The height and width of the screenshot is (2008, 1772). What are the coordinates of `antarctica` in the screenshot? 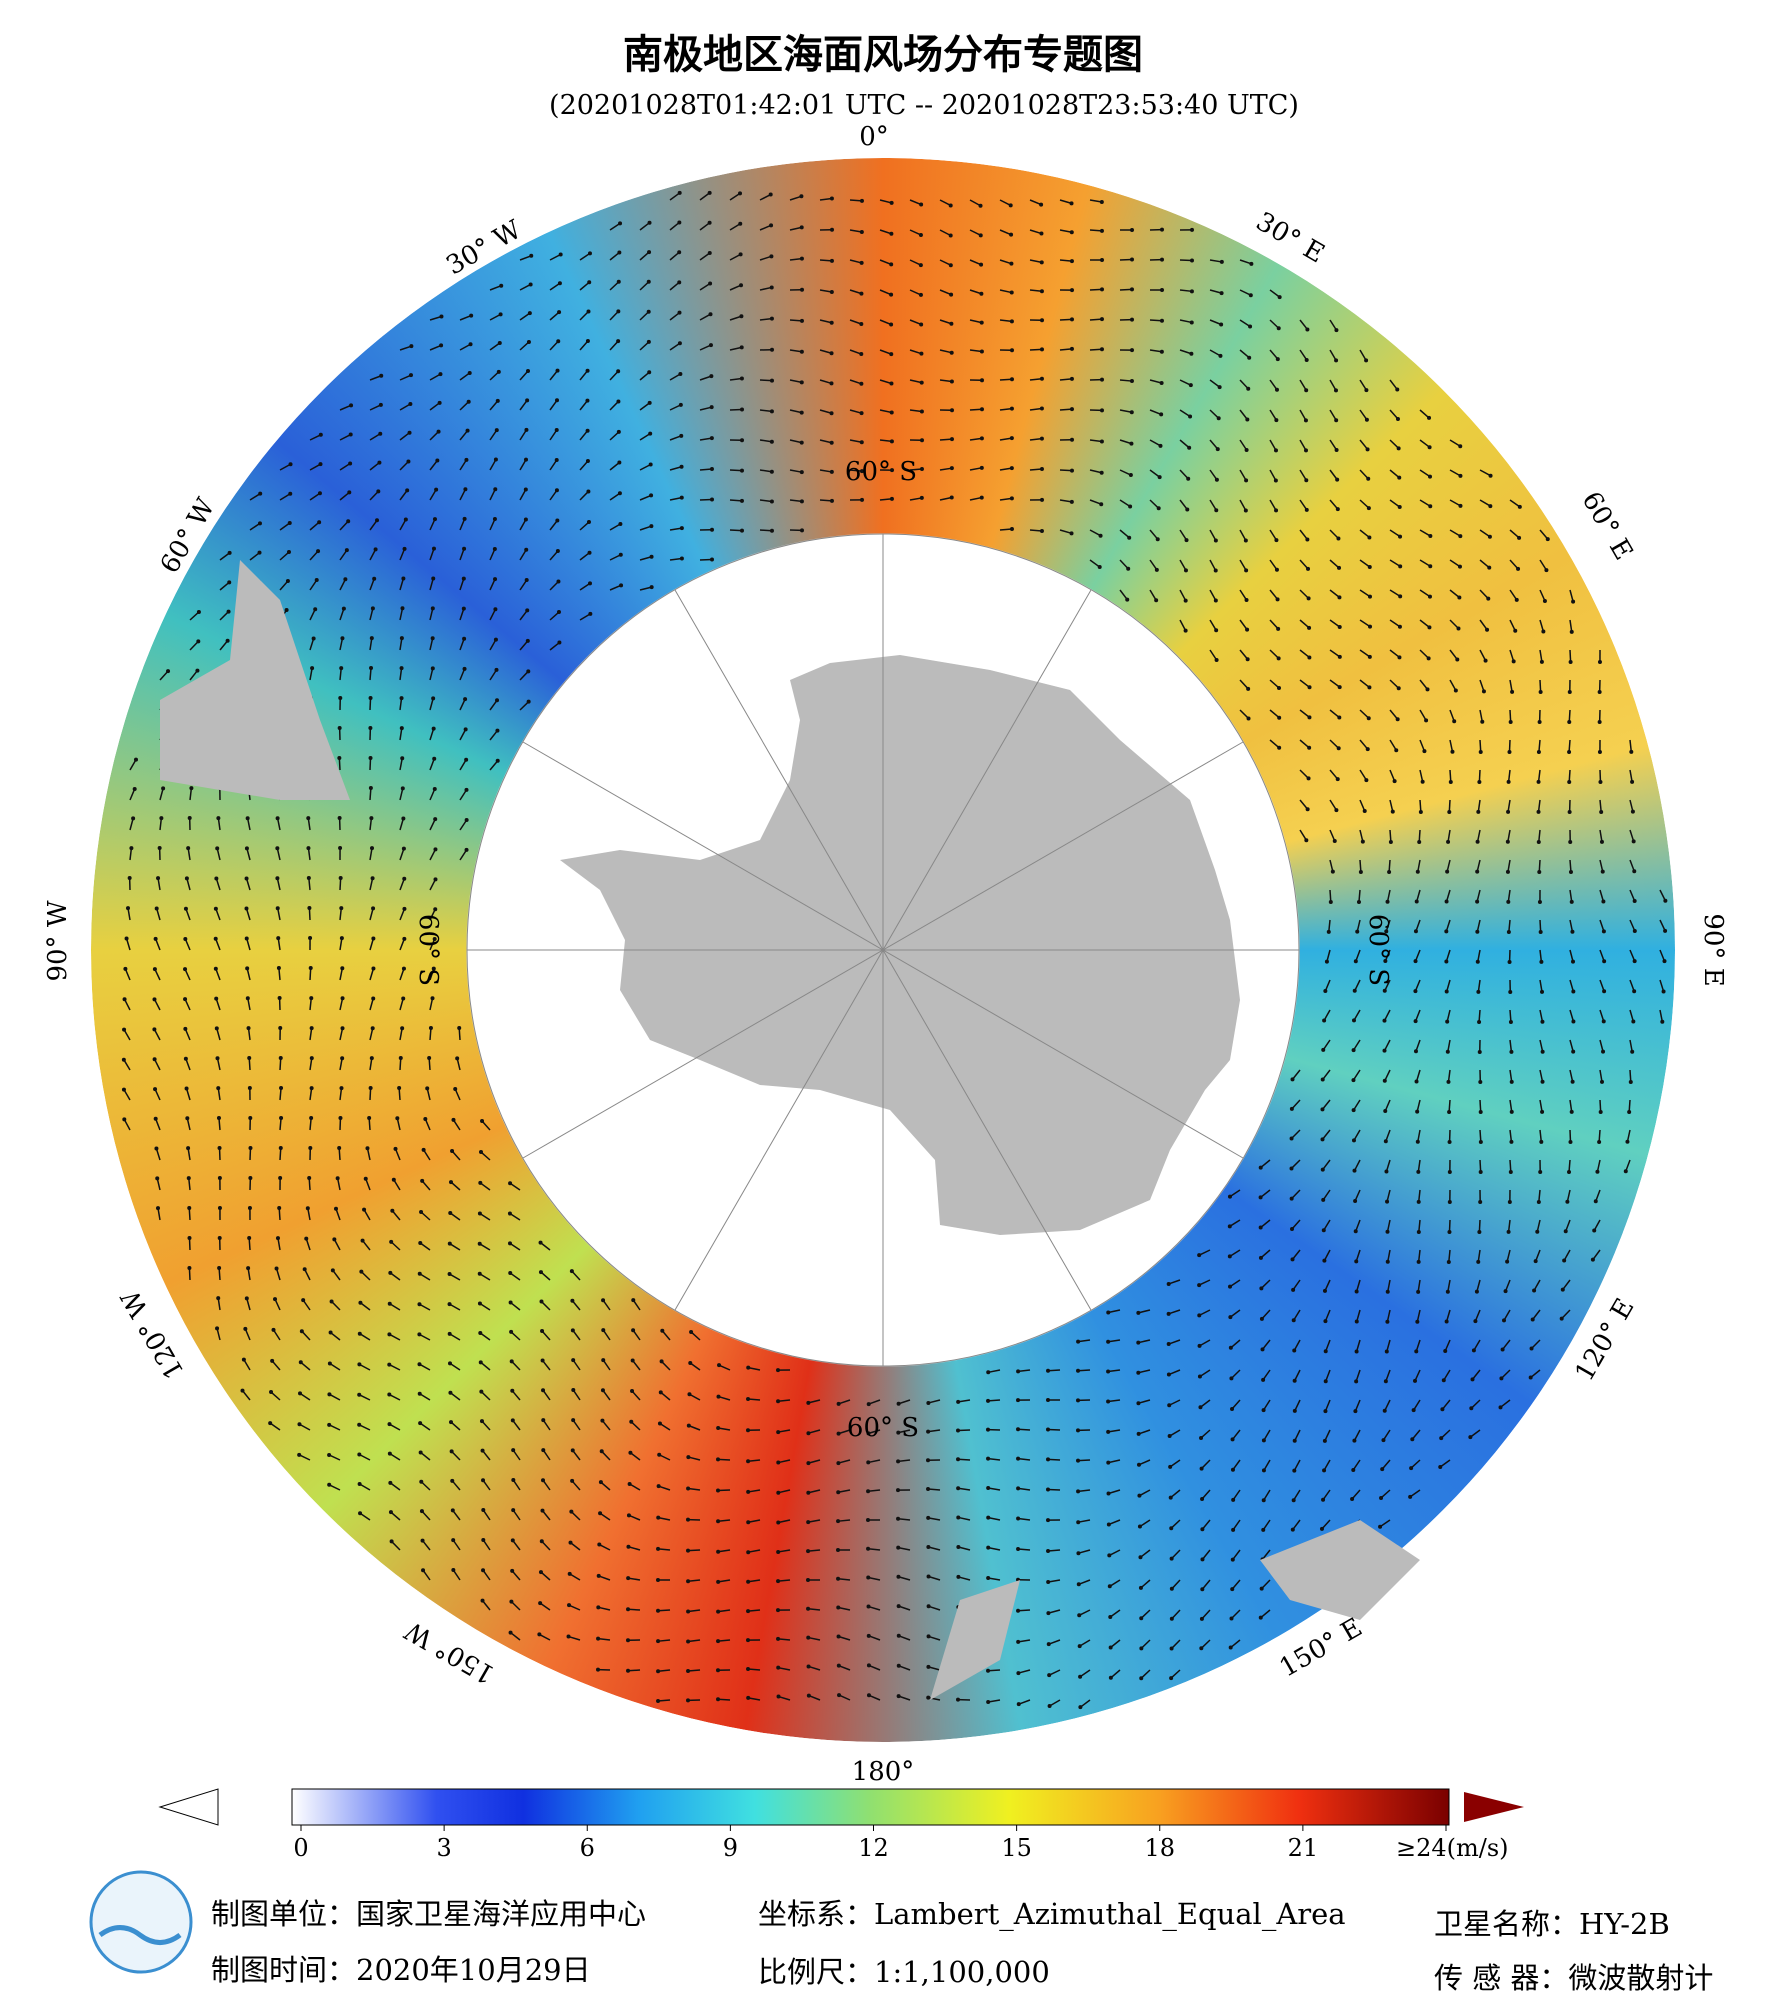 It's located at (900, 945).